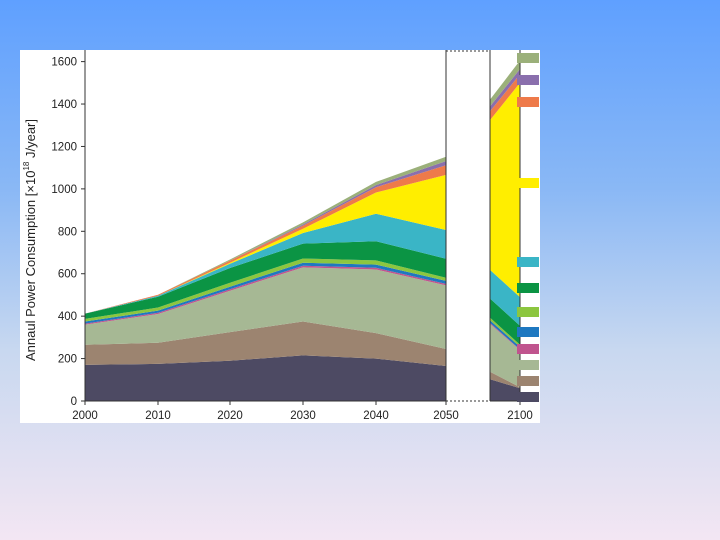 The height and width of the screenshot is (540, 720). Describe the element at coordinates (230, 416) in the screenshot. I see `x-tick-label: 2020` at that location.